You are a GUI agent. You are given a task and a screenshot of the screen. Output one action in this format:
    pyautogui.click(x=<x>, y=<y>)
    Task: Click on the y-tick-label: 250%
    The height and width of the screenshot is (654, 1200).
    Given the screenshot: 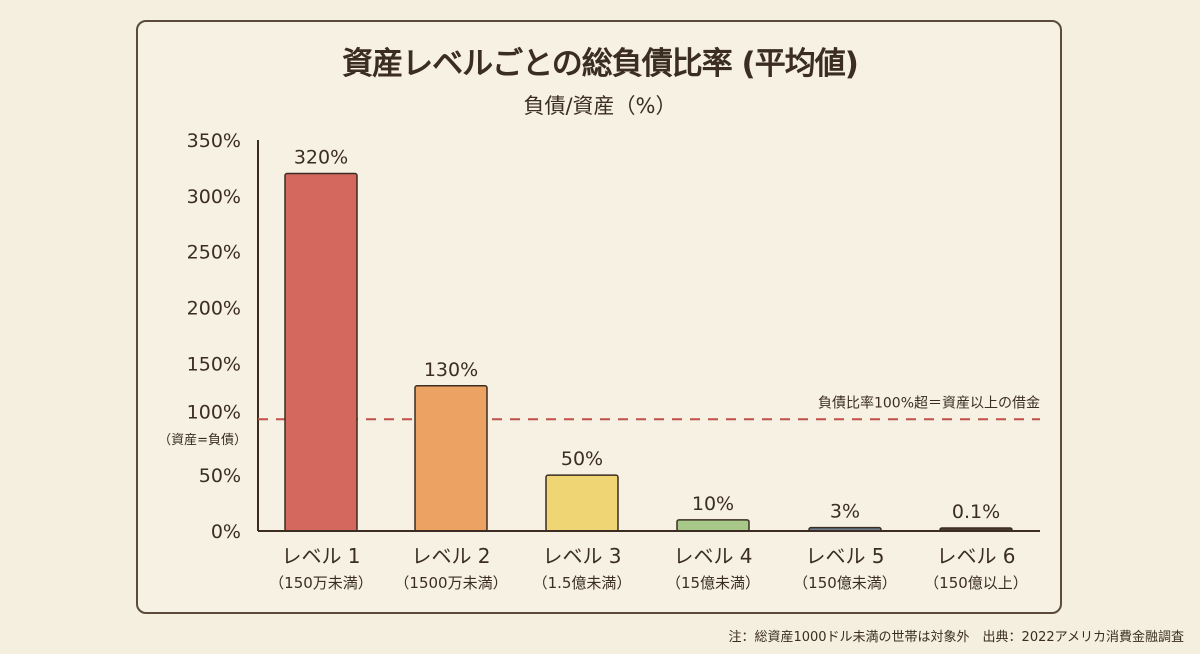 What is the action you would take?
    pyautogui.click(x=214, y=253)
    